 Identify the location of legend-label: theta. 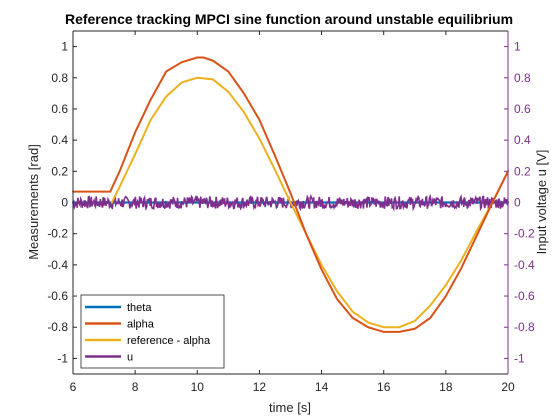
(139, 308).